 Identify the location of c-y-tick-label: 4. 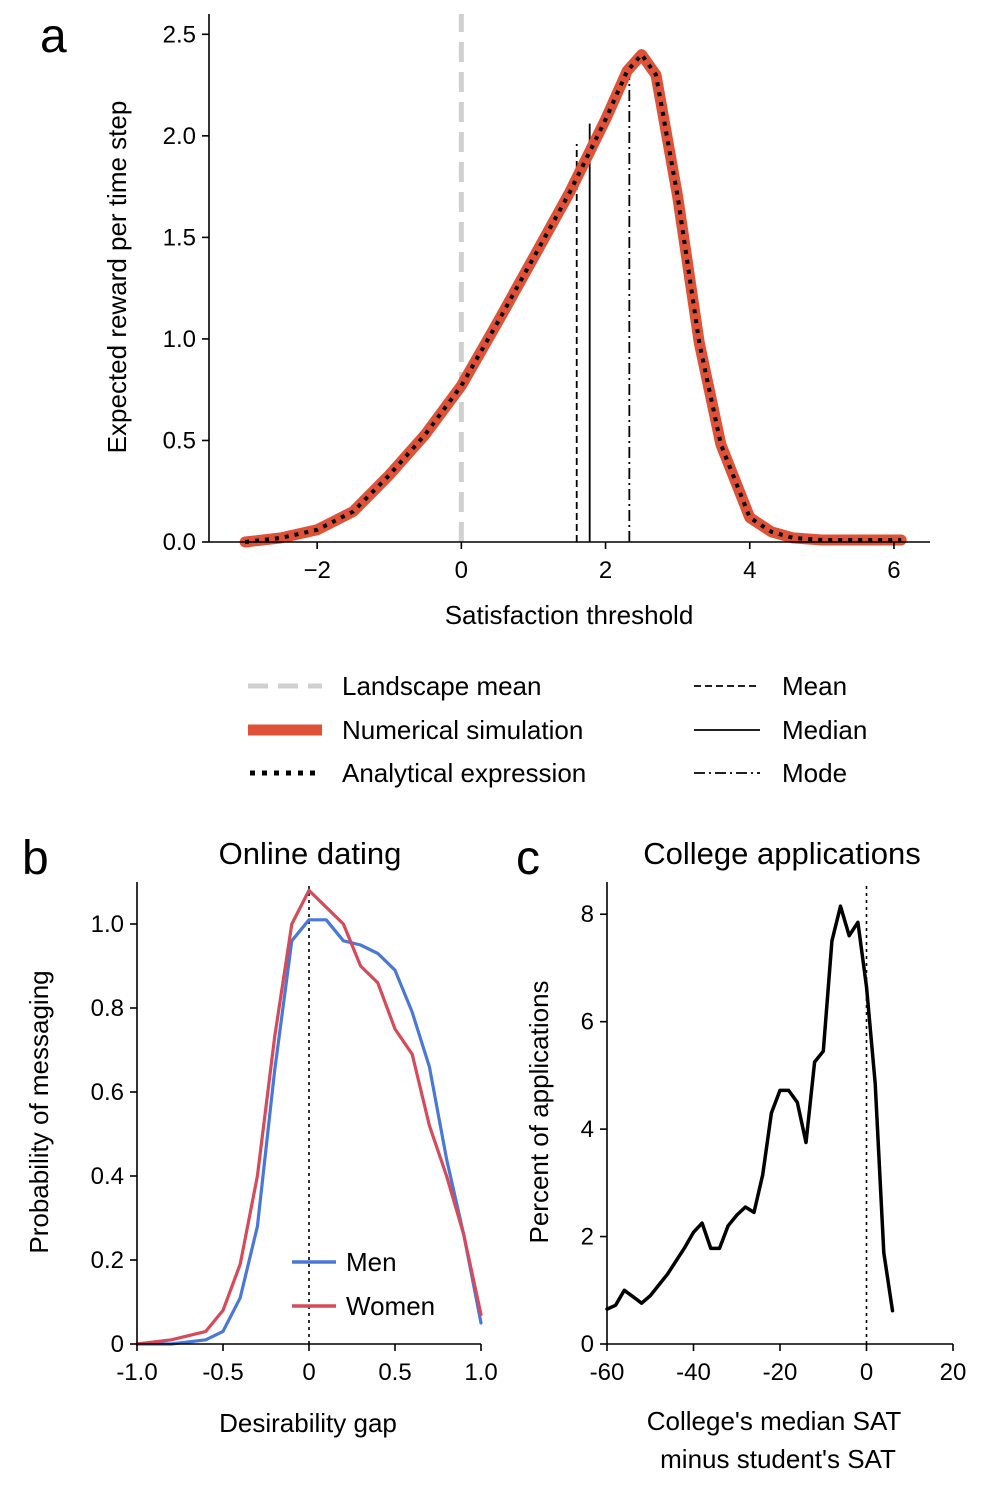
(587, 1129).